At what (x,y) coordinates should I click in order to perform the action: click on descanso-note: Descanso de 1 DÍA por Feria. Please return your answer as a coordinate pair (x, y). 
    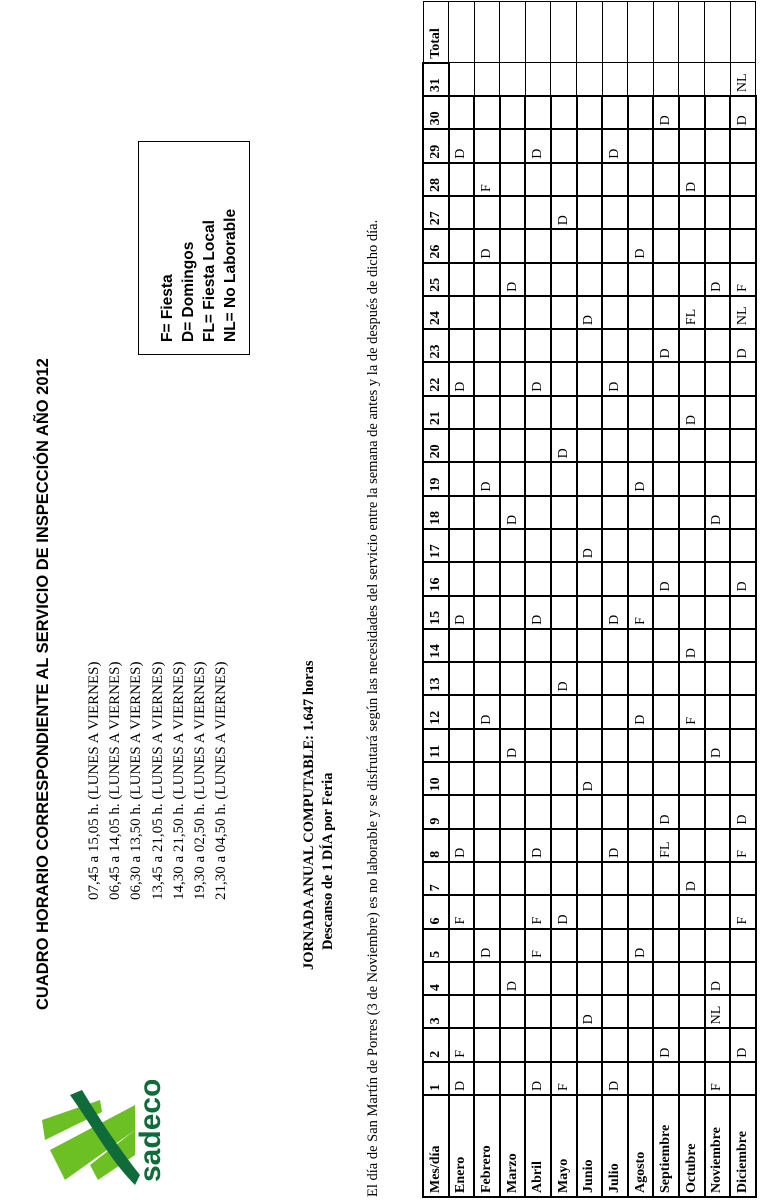
    Looking at the image, I should click on (328, 861).